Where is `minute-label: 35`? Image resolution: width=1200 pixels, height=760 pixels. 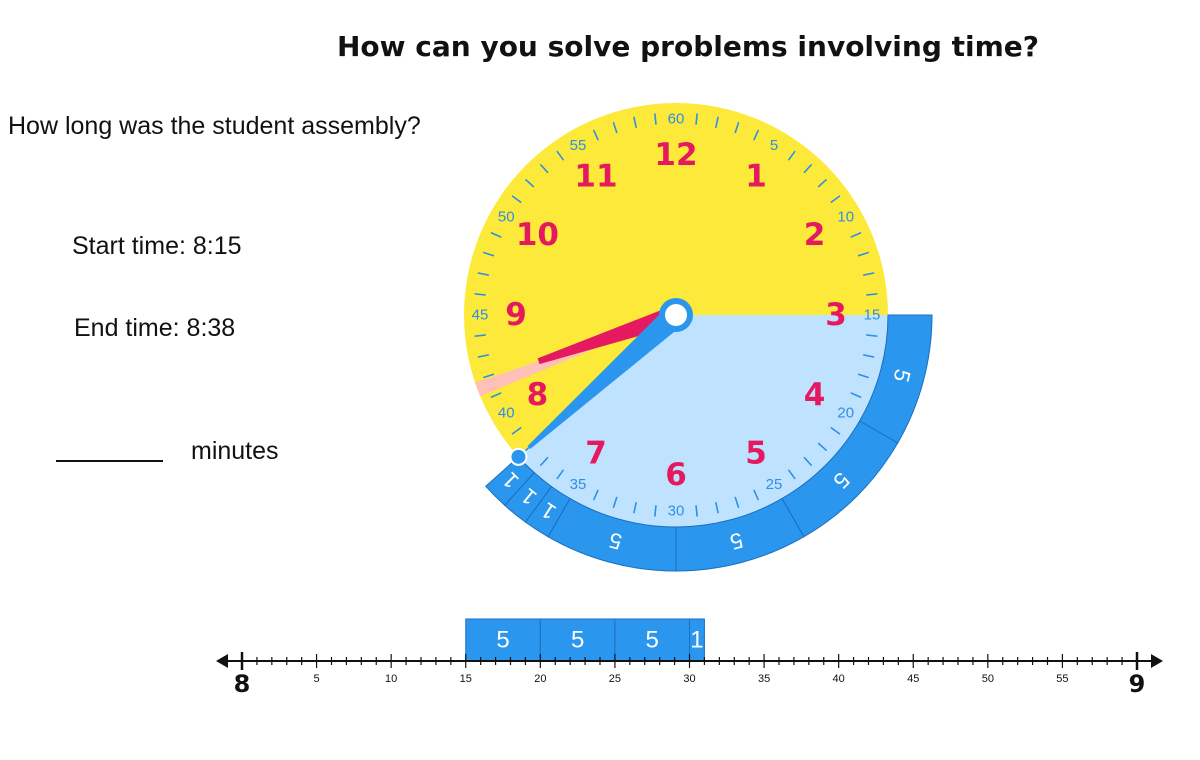 minute-label: 35 is located at coordinates (578, 484).